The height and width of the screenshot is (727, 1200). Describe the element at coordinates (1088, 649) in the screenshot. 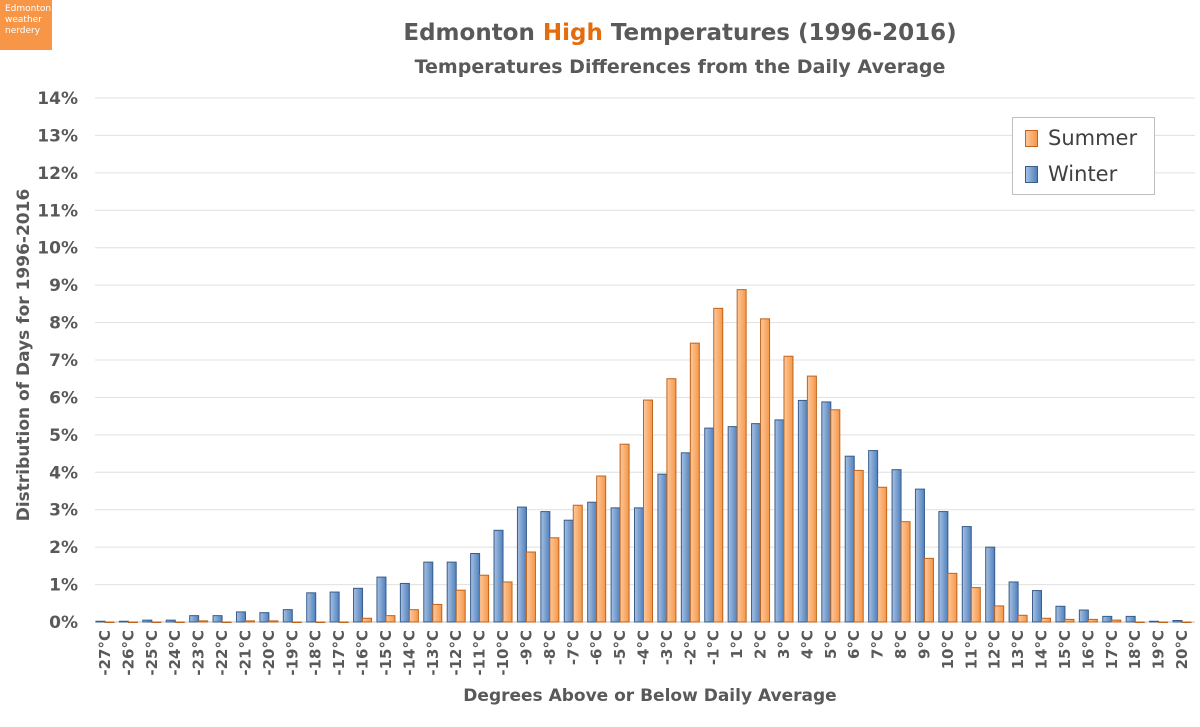

I see `x-tick-label: 16°C` at that location.